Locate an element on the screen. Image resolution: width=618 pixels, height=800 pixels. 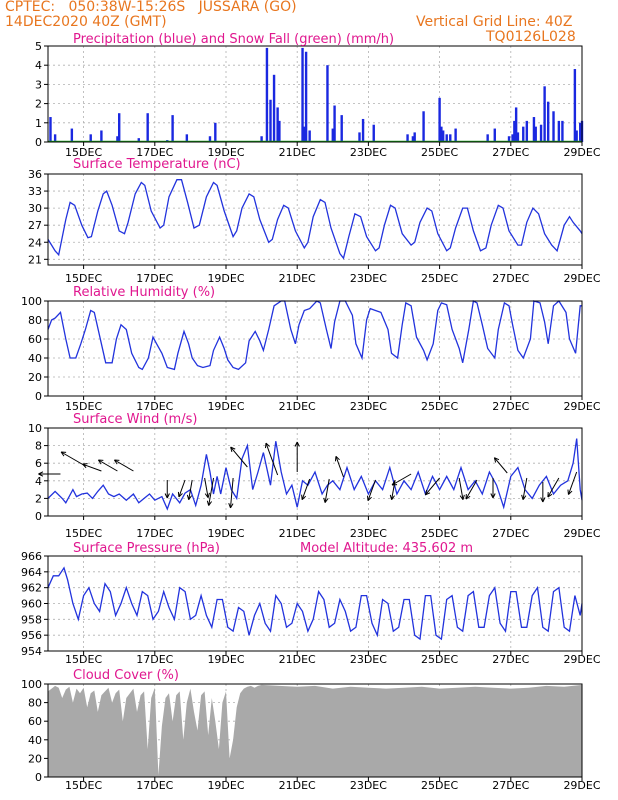
pressure-xtick-label: 29DEC is located at coordinates (581, 659).